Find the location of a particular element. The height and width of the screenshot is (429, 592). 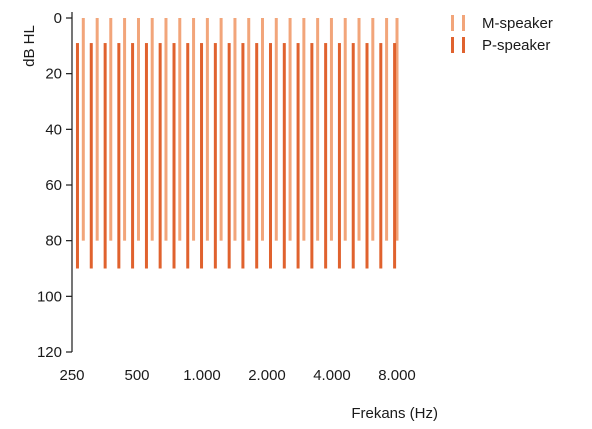

legend-swatch-m-speaker is located at coordinates (458, 23).